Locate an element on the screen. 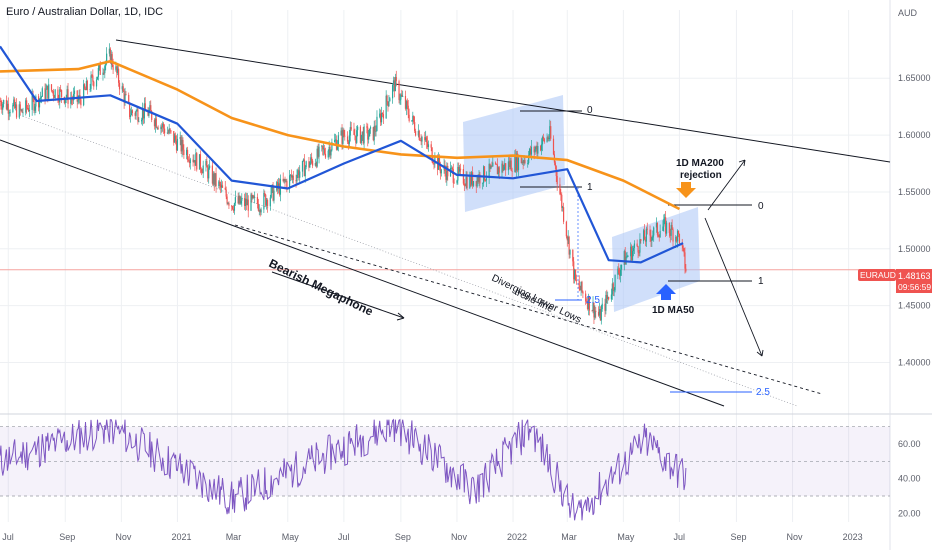 The image size is (932, 550). time-tick-label: Nov is located at coordinates (459, 537).